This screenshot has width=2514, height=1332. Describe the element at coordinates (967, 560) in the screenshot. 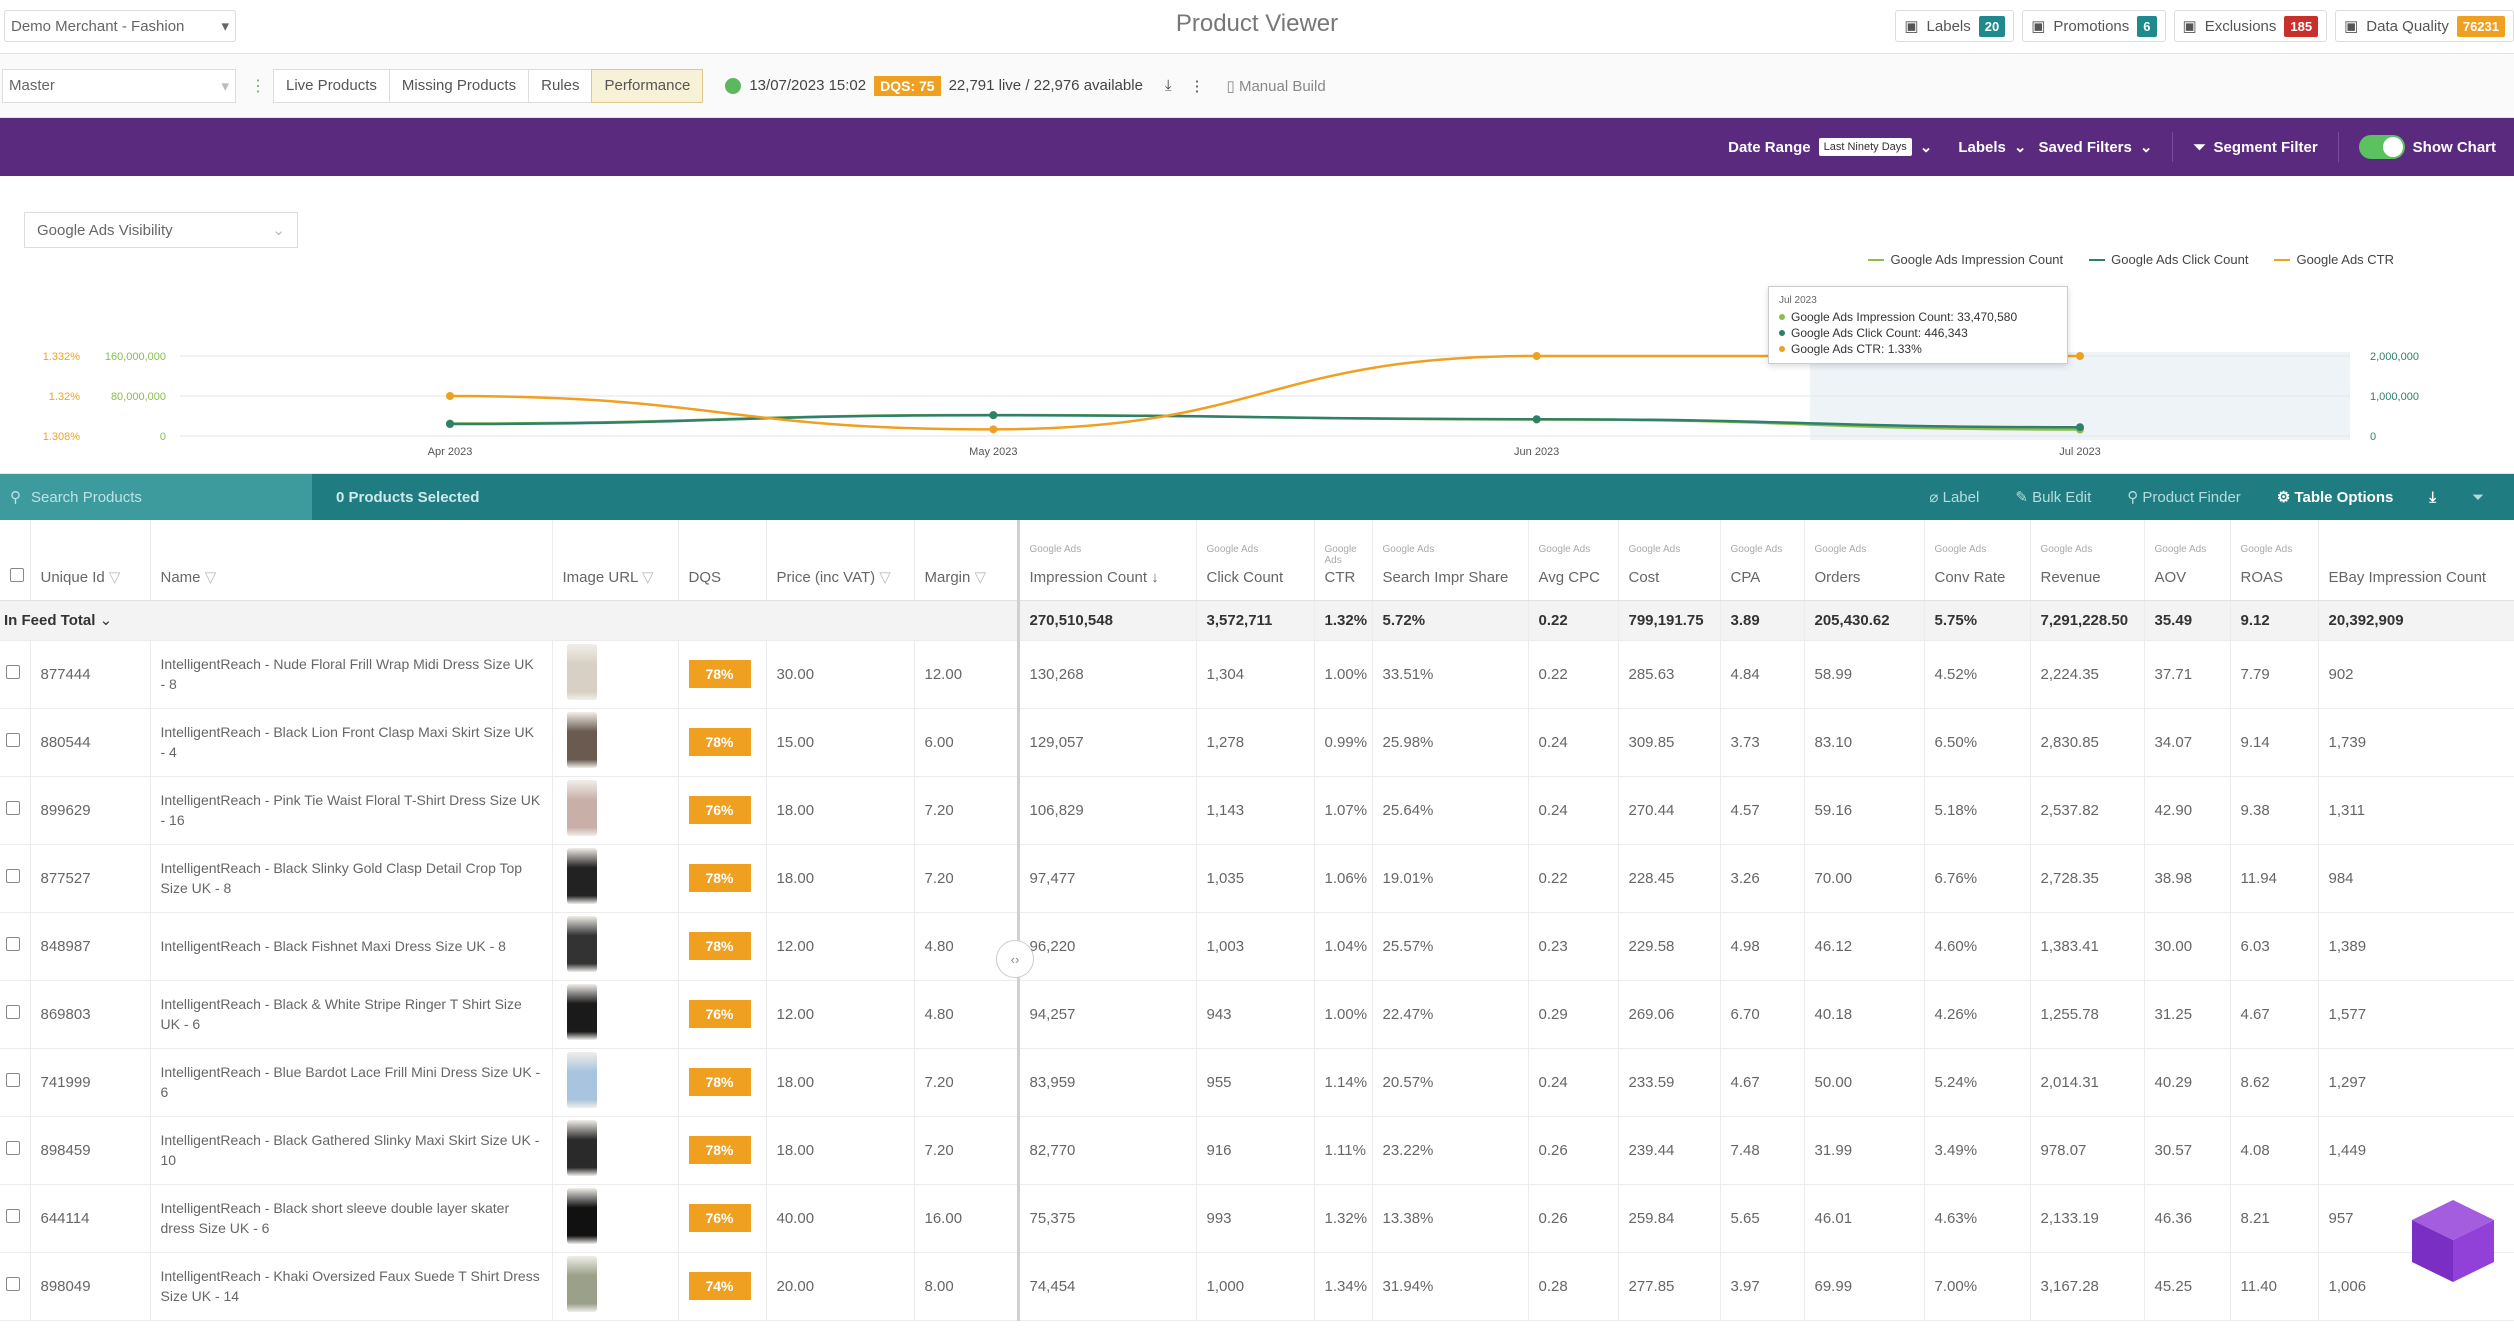

I see `column-header: Margin ▽` at that location.